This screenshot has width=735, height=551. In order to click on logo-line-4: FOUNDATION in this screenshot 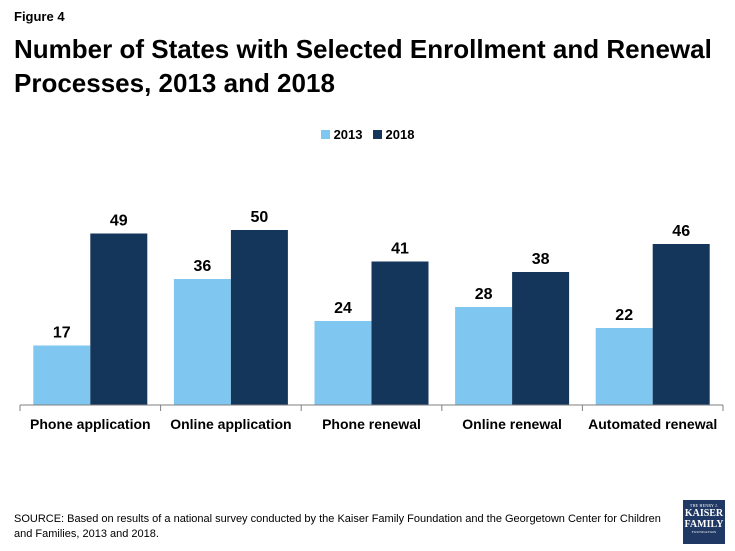, I will do `click(704, 532)`.